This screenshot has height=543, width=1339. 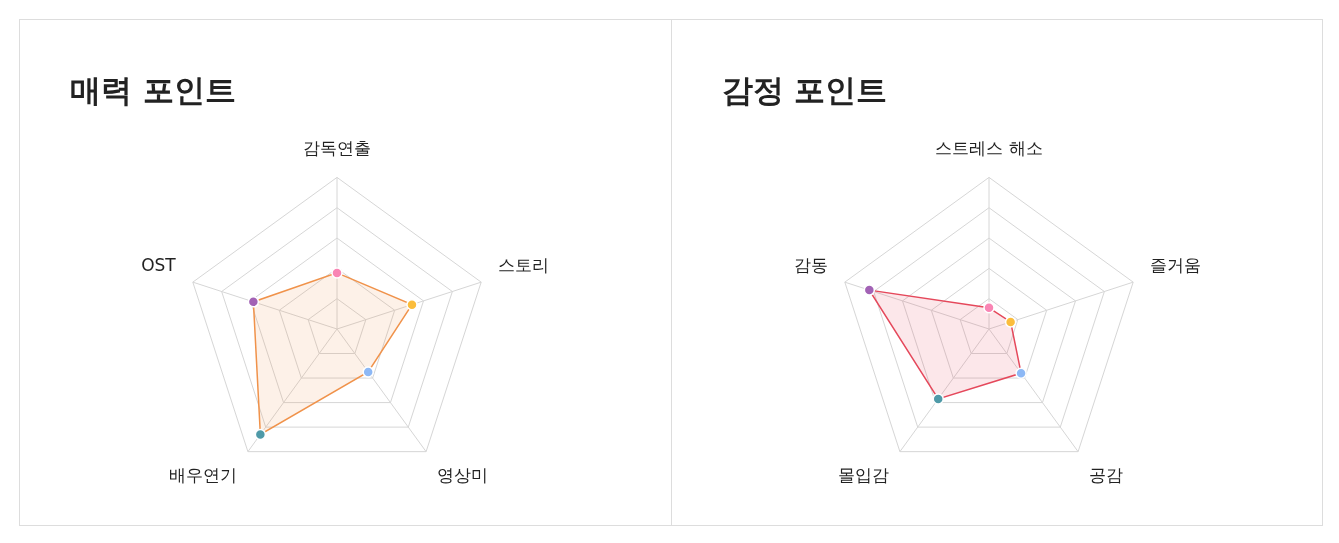 What do you see at coordinates (1105, 474) in the screenshot?
I see `spoke-label: 공감` at bounding box center [1105, 474].